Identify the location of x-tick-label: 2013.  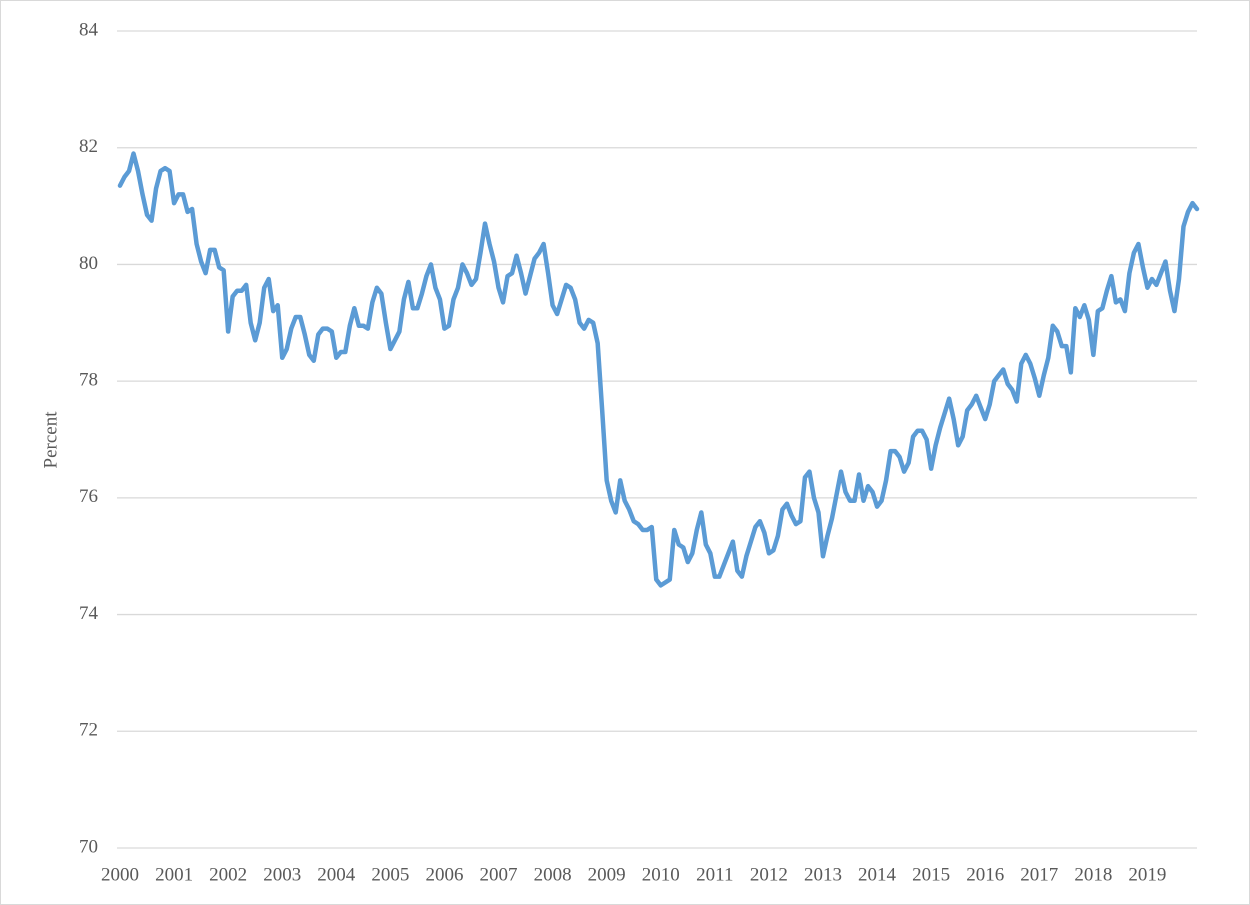
(823, 874).